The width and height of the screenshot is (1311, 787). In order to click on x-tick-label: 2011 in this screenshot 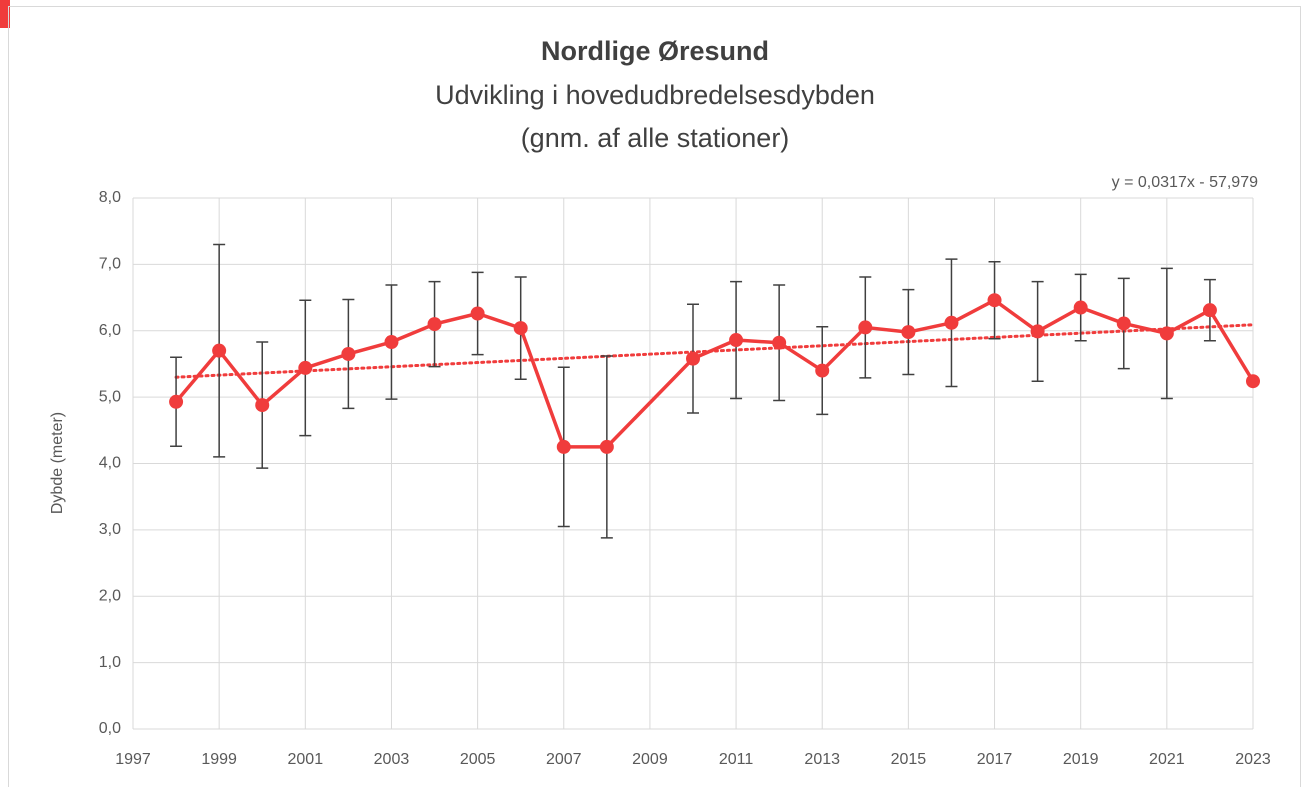, I will do `click(736, 759)`.